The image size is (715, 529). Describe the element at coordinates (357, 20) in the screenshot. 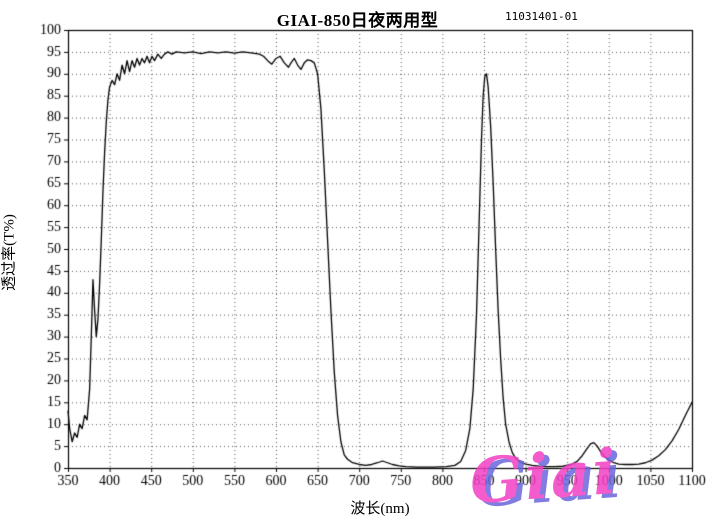

I see `chart-title: GIAI-850日夜两用型` at that location.